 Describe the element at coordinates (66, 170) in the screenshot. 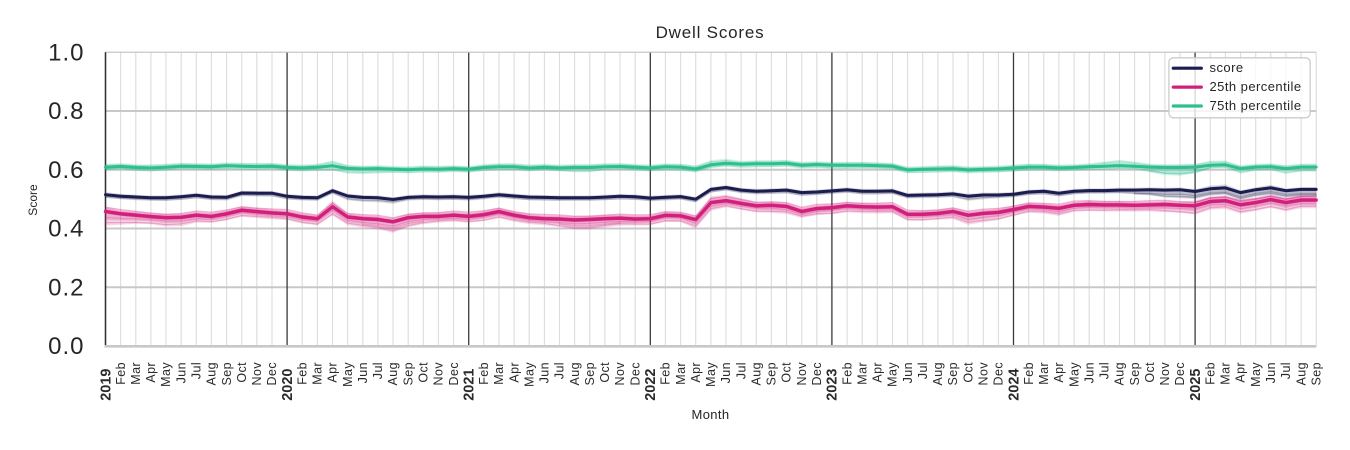

I see `svg-text: 0.6` at that location.